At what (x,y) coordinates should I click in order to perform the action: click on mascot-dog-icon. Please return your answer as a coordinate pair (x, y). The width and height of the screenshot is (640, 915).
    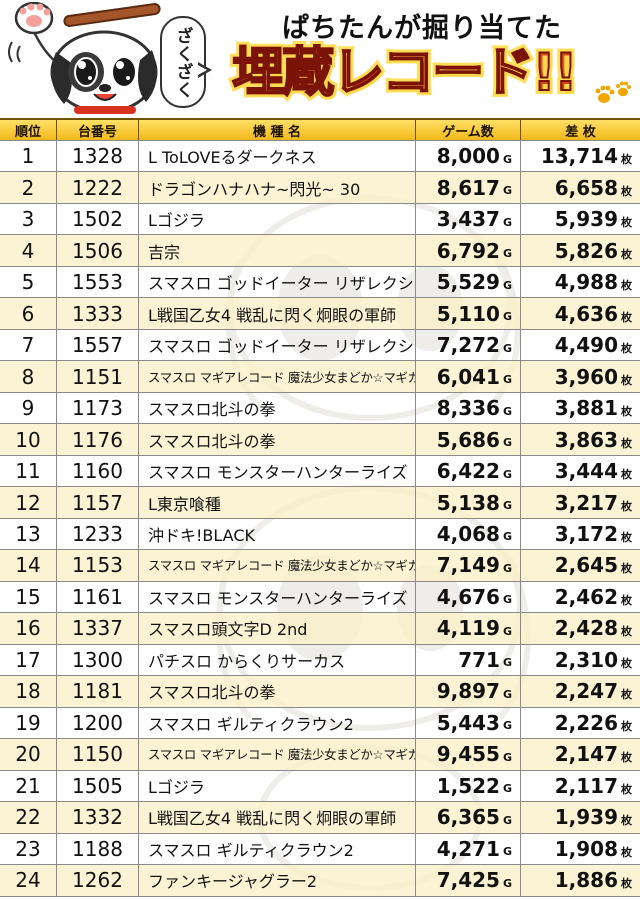
    Looking at the image, I should click on (84, 58).